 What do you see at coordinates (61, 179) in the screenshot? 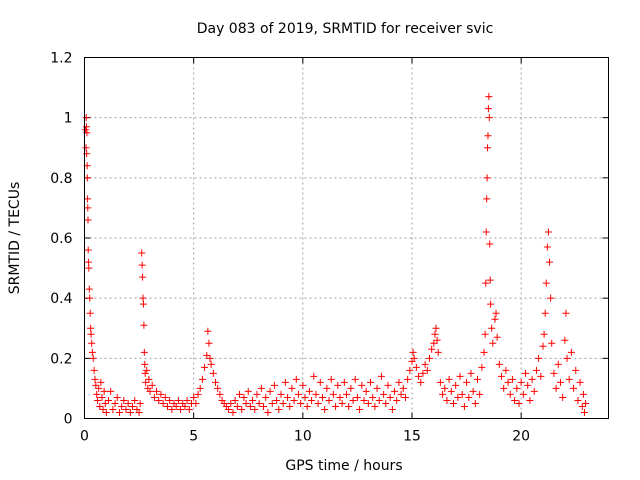
I see `y-tick-label: 0.8` at bounding box center [61, 179].